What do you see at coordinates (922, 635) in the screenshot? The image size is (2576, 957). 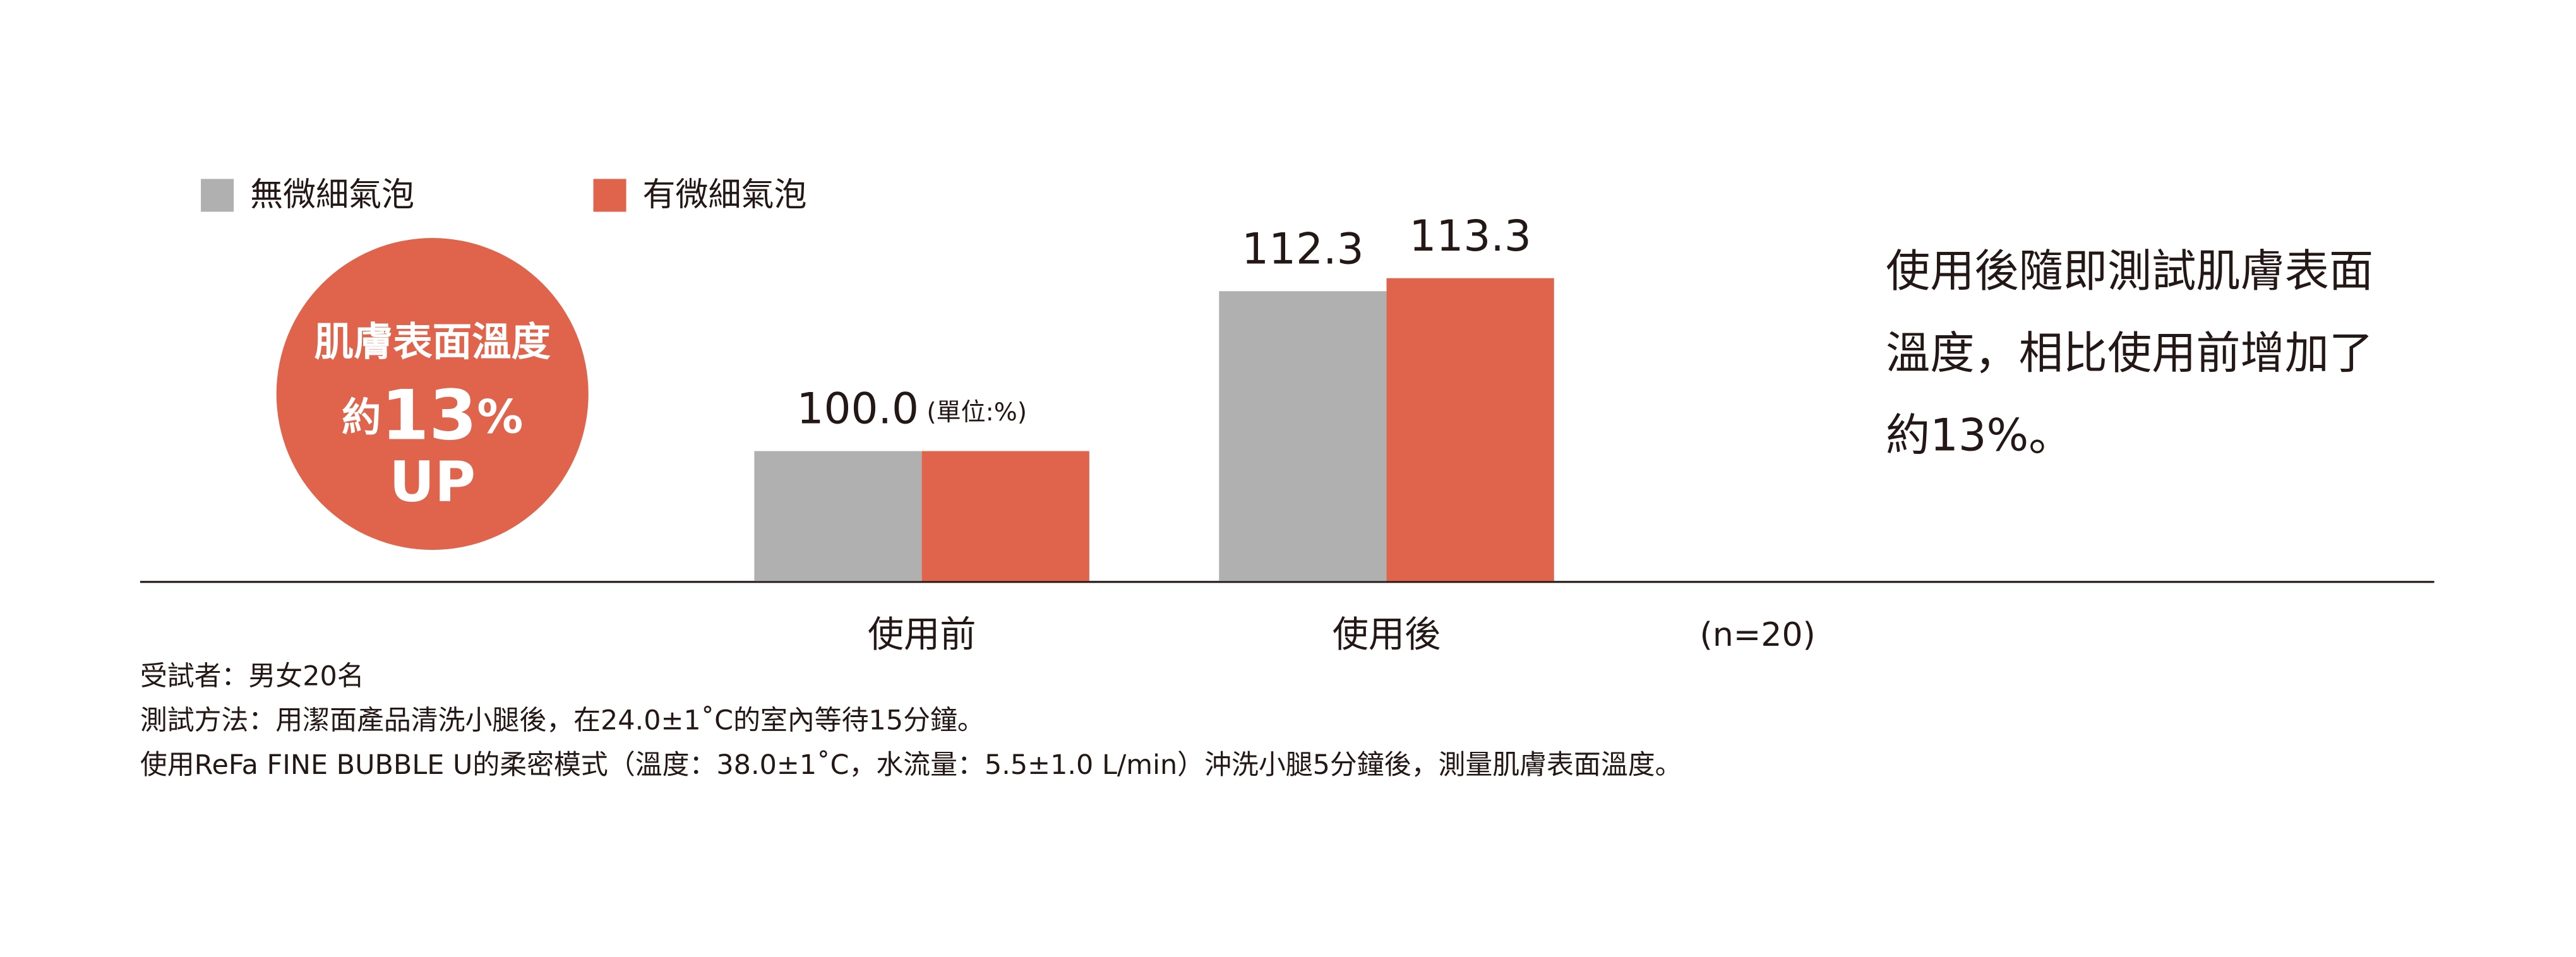 I see `x-tick-label: 使用前` at bounding box center [922, 635].